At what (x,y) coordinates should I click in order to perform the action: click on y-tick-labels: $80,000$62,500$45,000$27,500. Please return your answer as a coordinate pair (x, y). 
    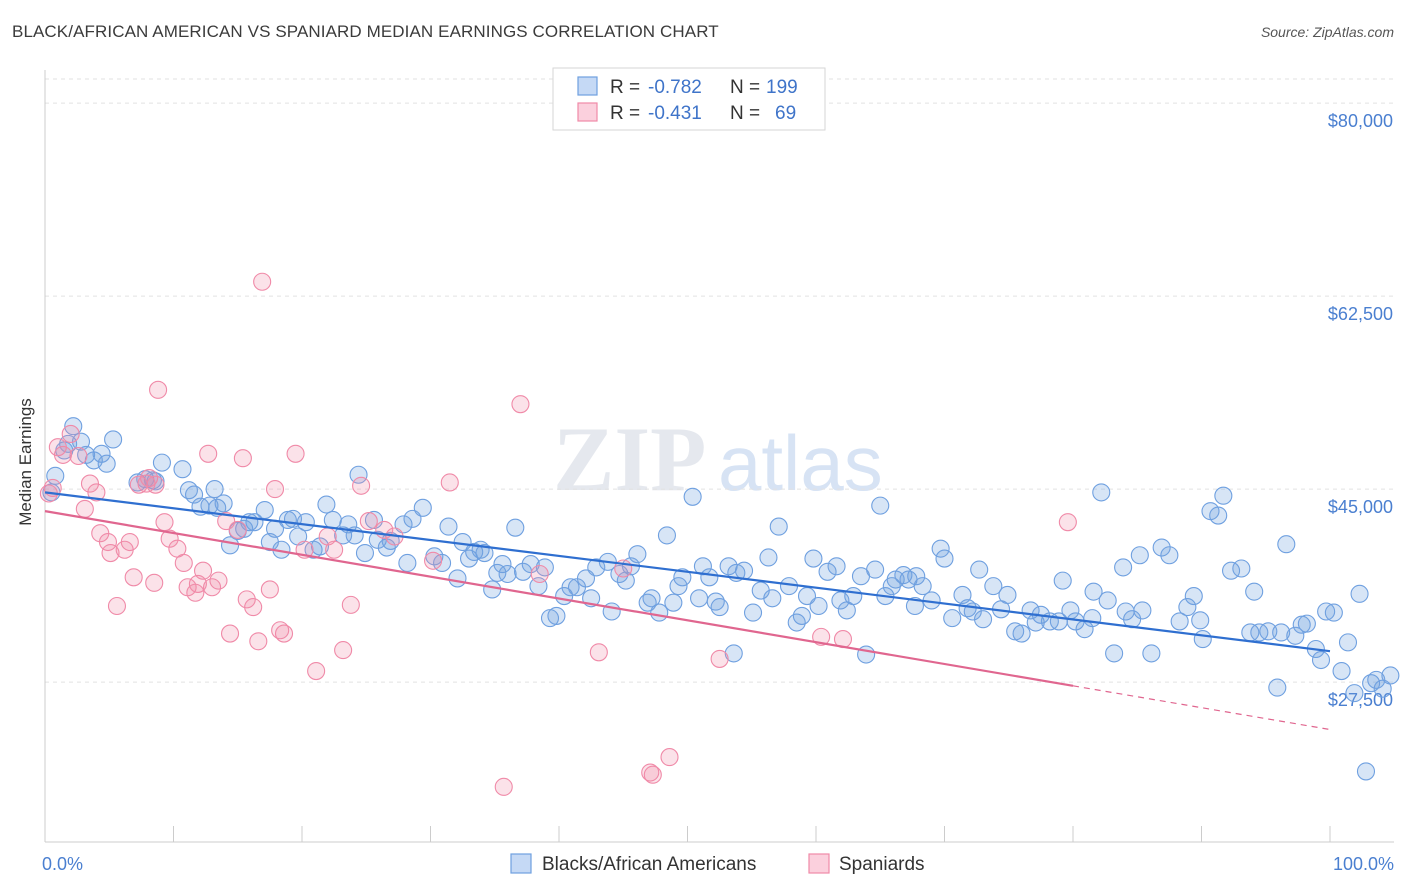
    Looking at the image, I should click on (1360, 410).